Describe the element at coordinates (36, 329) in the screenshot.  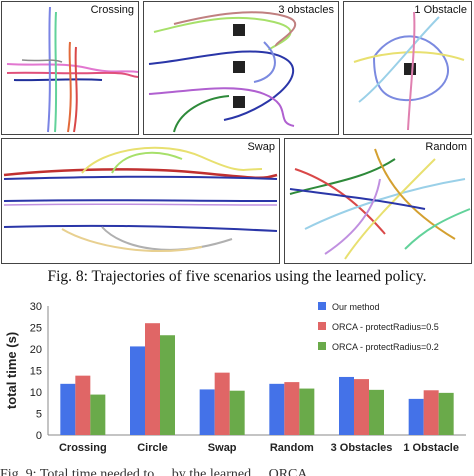
I see `y-tick-label: 25` at that location.